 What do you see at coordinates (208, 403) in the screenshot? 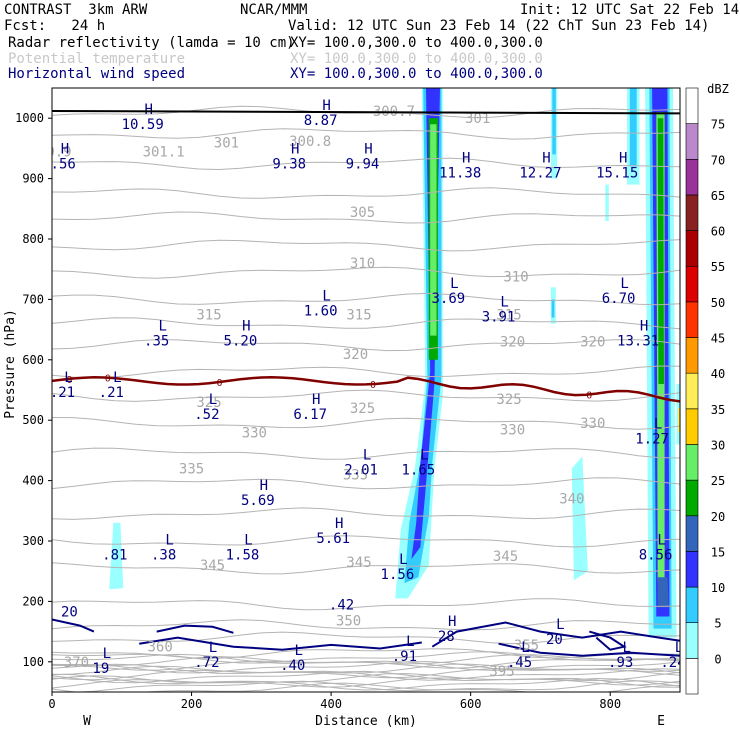
I see `theta-label: 325` at bounding box center [208, 403].